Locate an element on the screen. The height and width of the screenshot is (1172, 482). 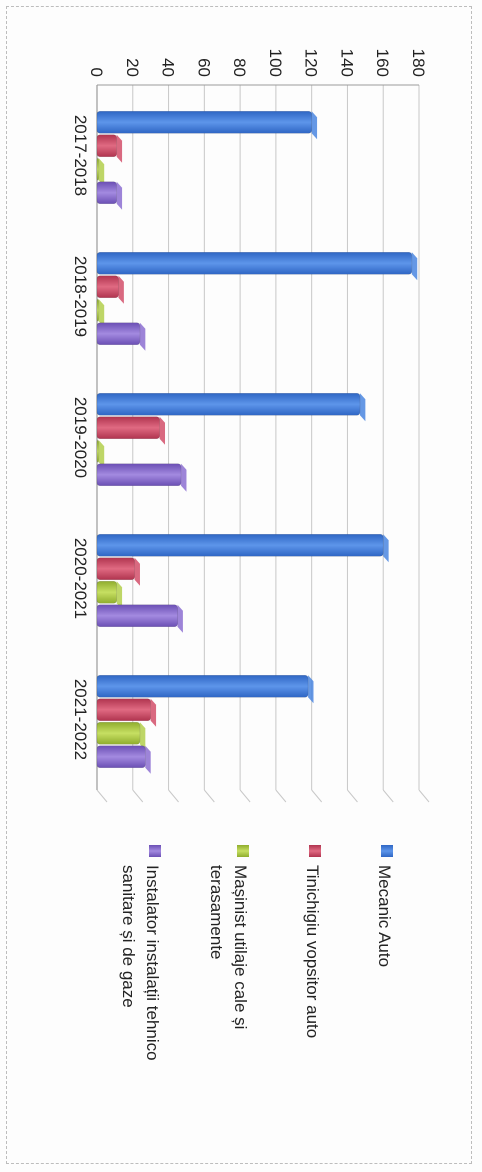
value-axis-tick-label: 120 is located at coordinates (311, 63).